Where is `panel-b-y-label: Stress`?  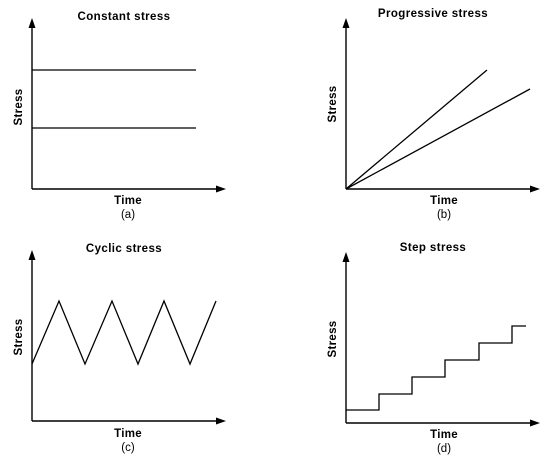 panel-b-y-label: Stress is located at coordinates (333, 104).